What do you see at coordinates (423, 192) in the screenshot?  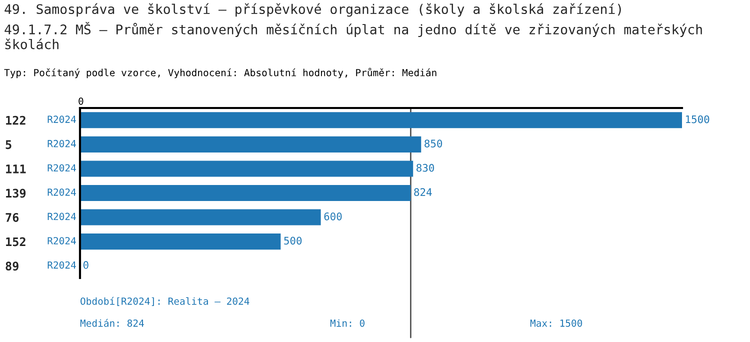 I see `data-label: 824` at bounding box center [423, 192].